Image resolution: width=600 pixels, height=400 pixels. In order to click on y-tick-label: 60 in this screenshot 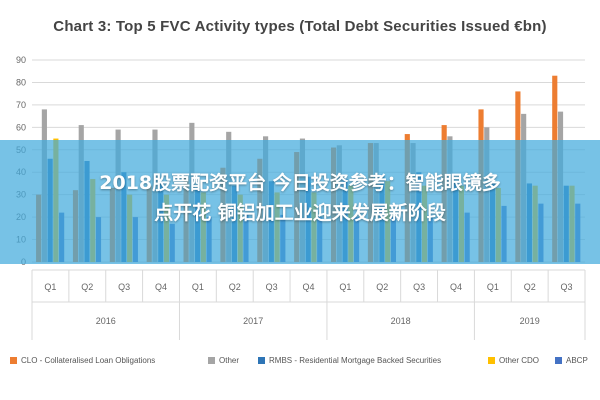, I will do `click(21, 127)`.